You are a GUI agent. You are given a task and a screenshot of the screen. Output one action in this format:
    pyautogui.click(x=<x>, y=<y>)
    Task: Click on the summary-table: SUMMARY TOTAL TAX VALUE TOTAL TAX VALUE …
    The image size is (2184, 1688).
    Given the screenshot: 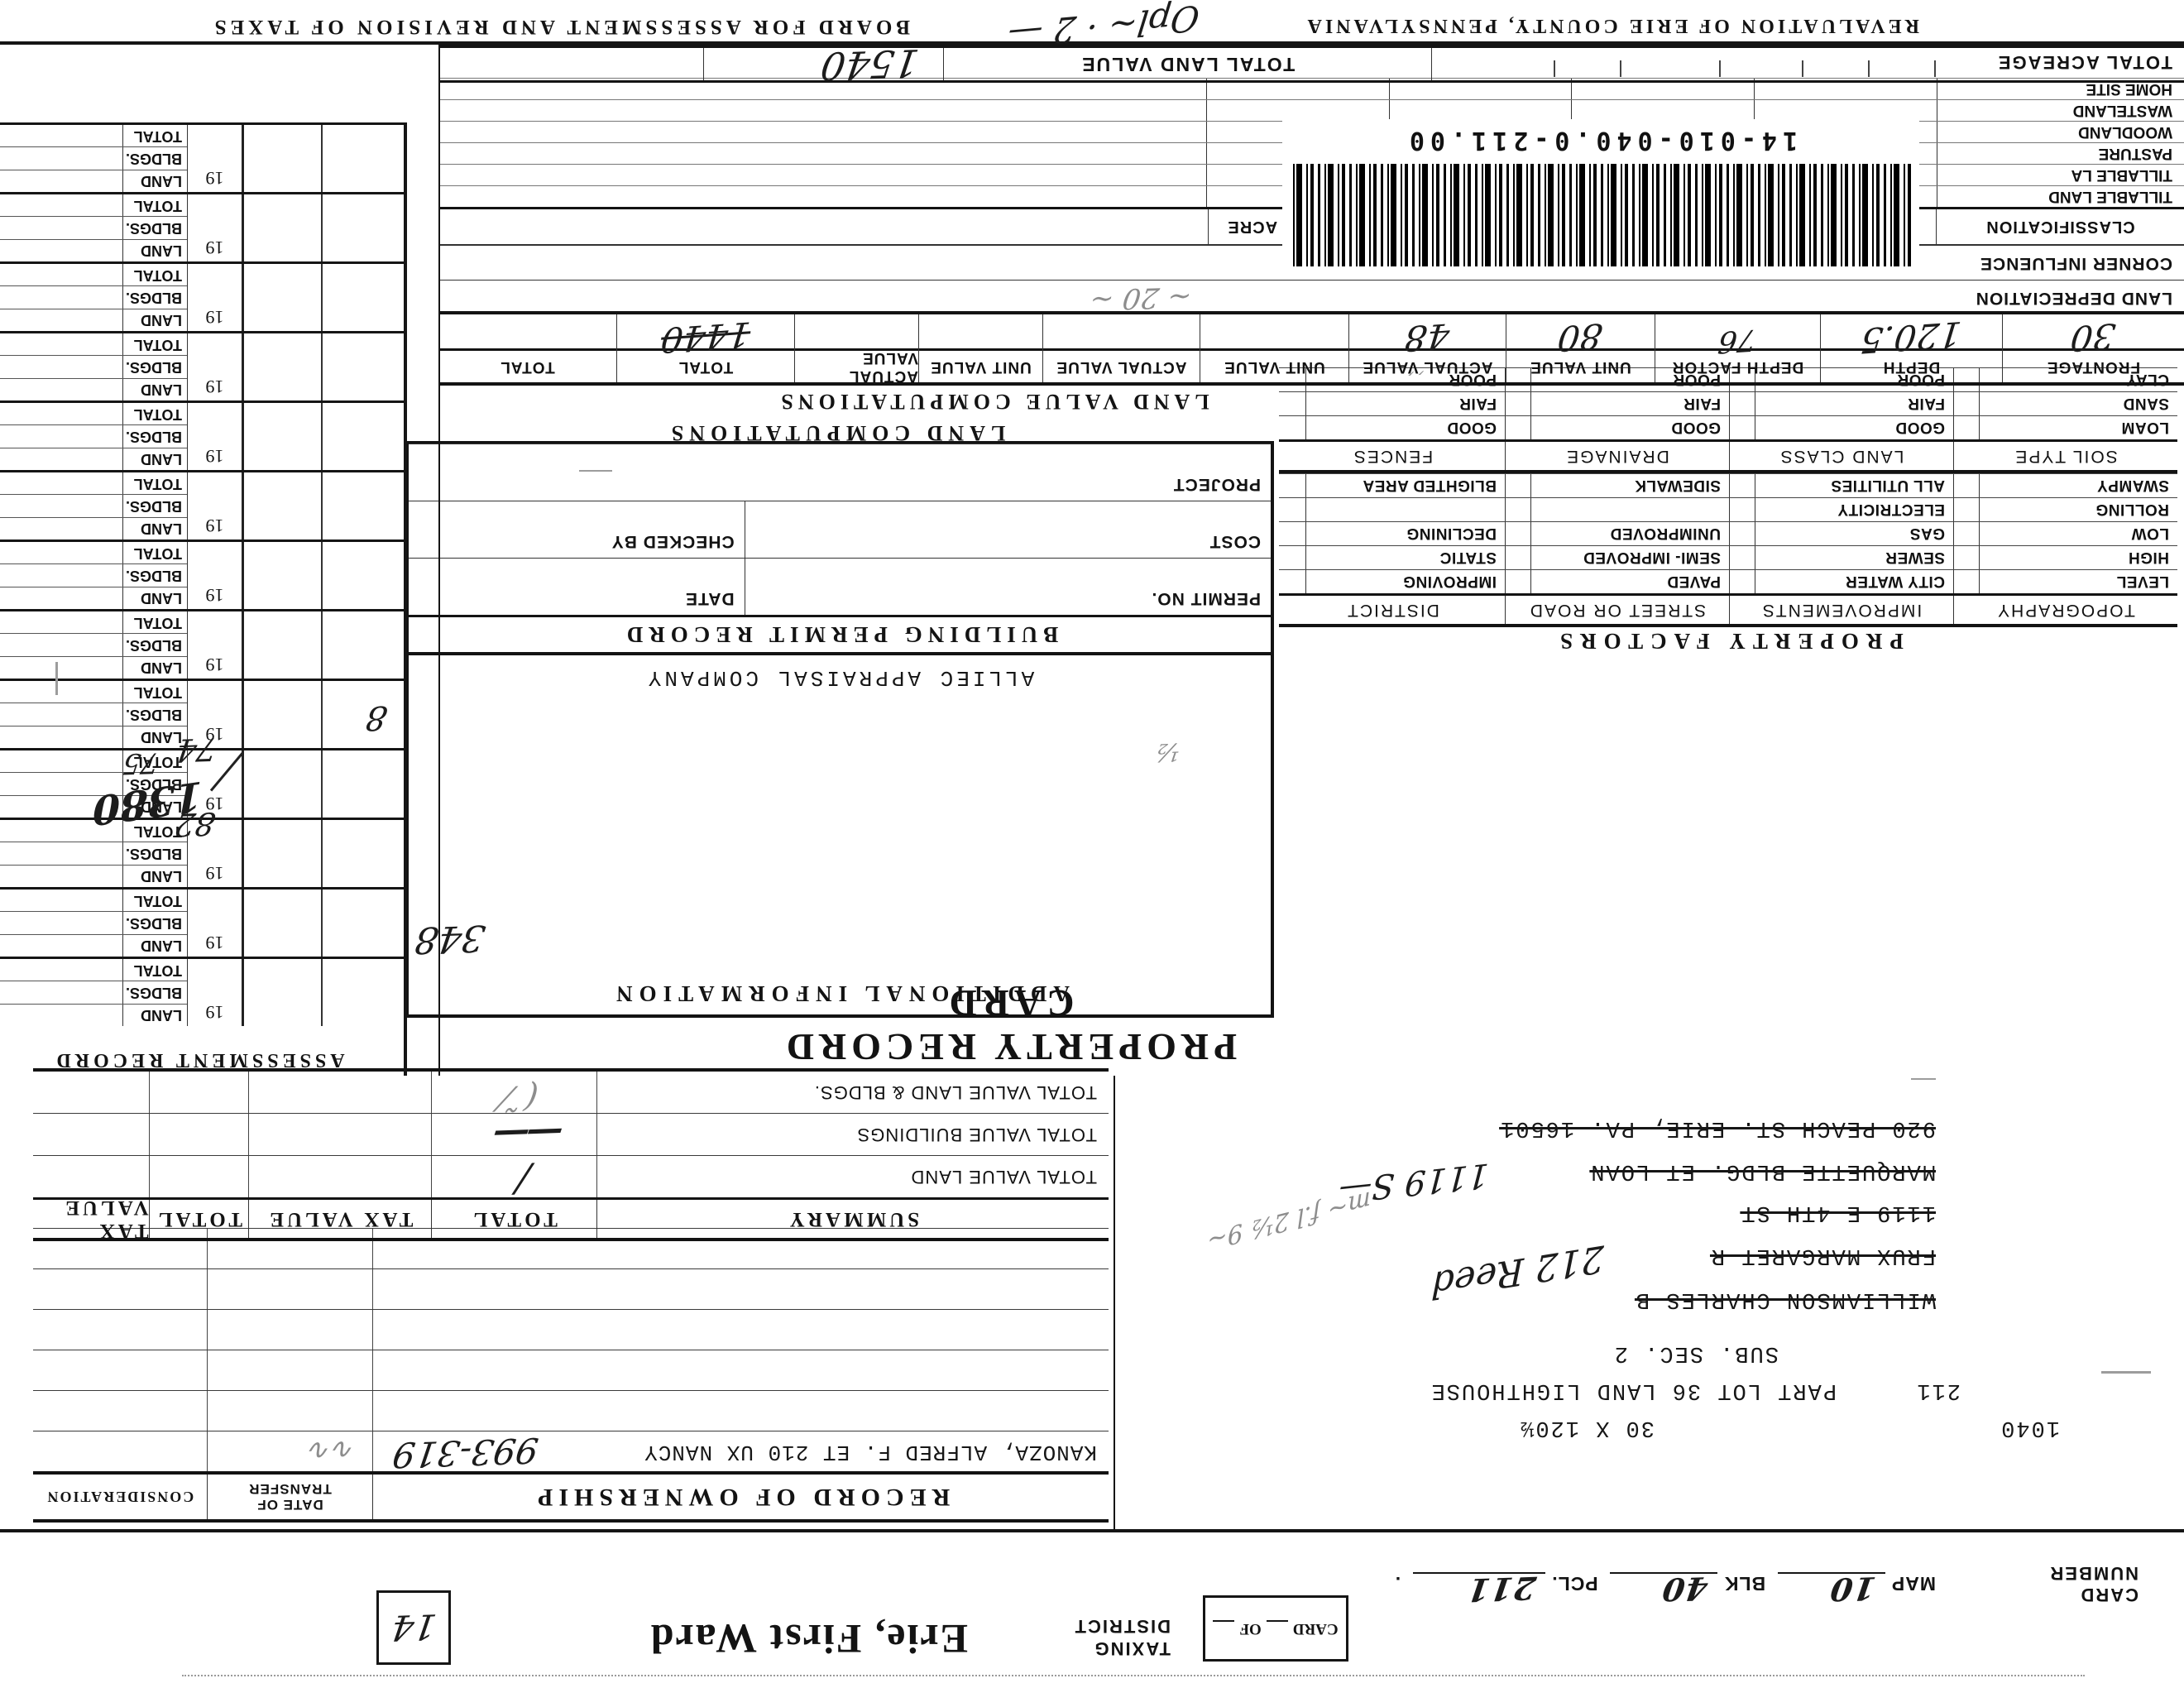 What is the action you would take?
    pyautogui.click(x=571, y=1155)
    